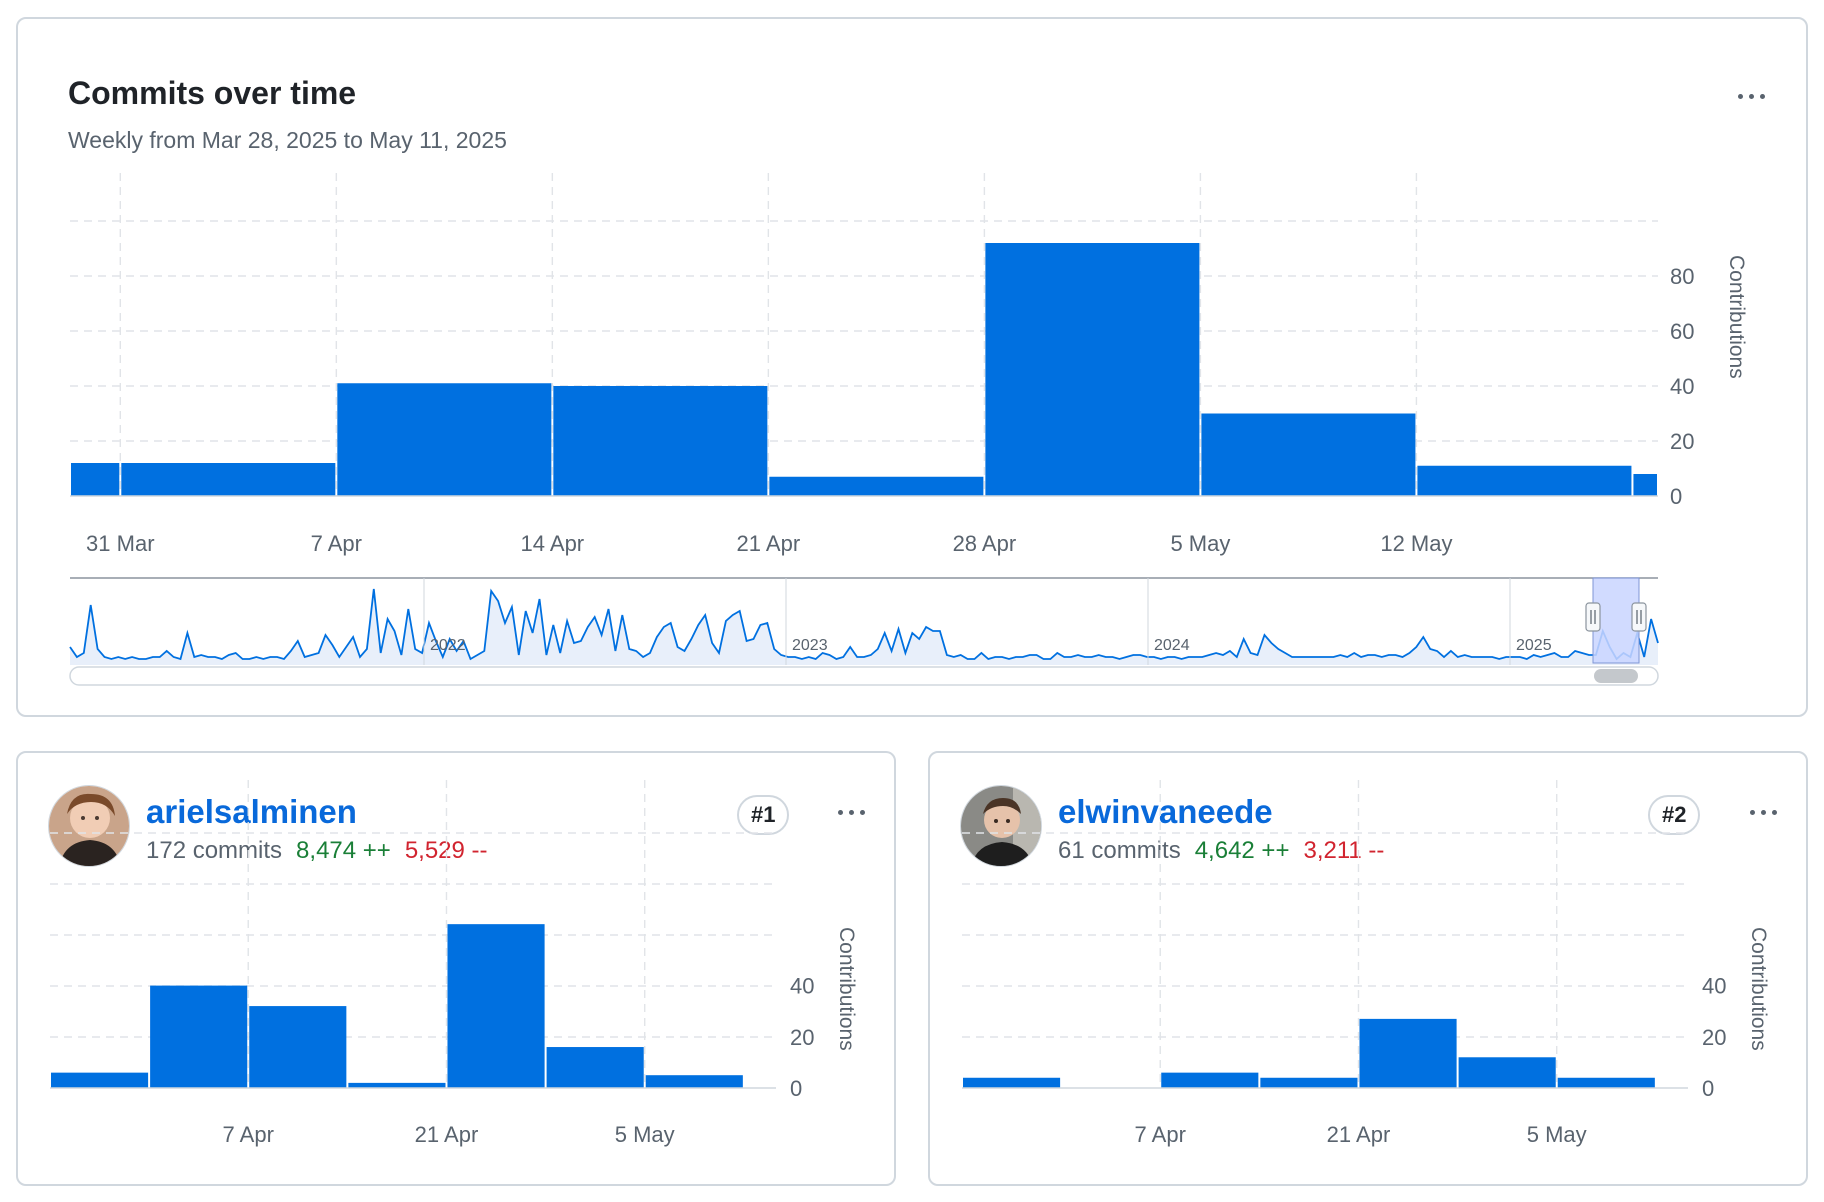 This screenshot has height=1202, width=1824. Describe the element at coordinates (1172, 645) in the screenshot. I see `navigator-year-label: 2024` at that location.